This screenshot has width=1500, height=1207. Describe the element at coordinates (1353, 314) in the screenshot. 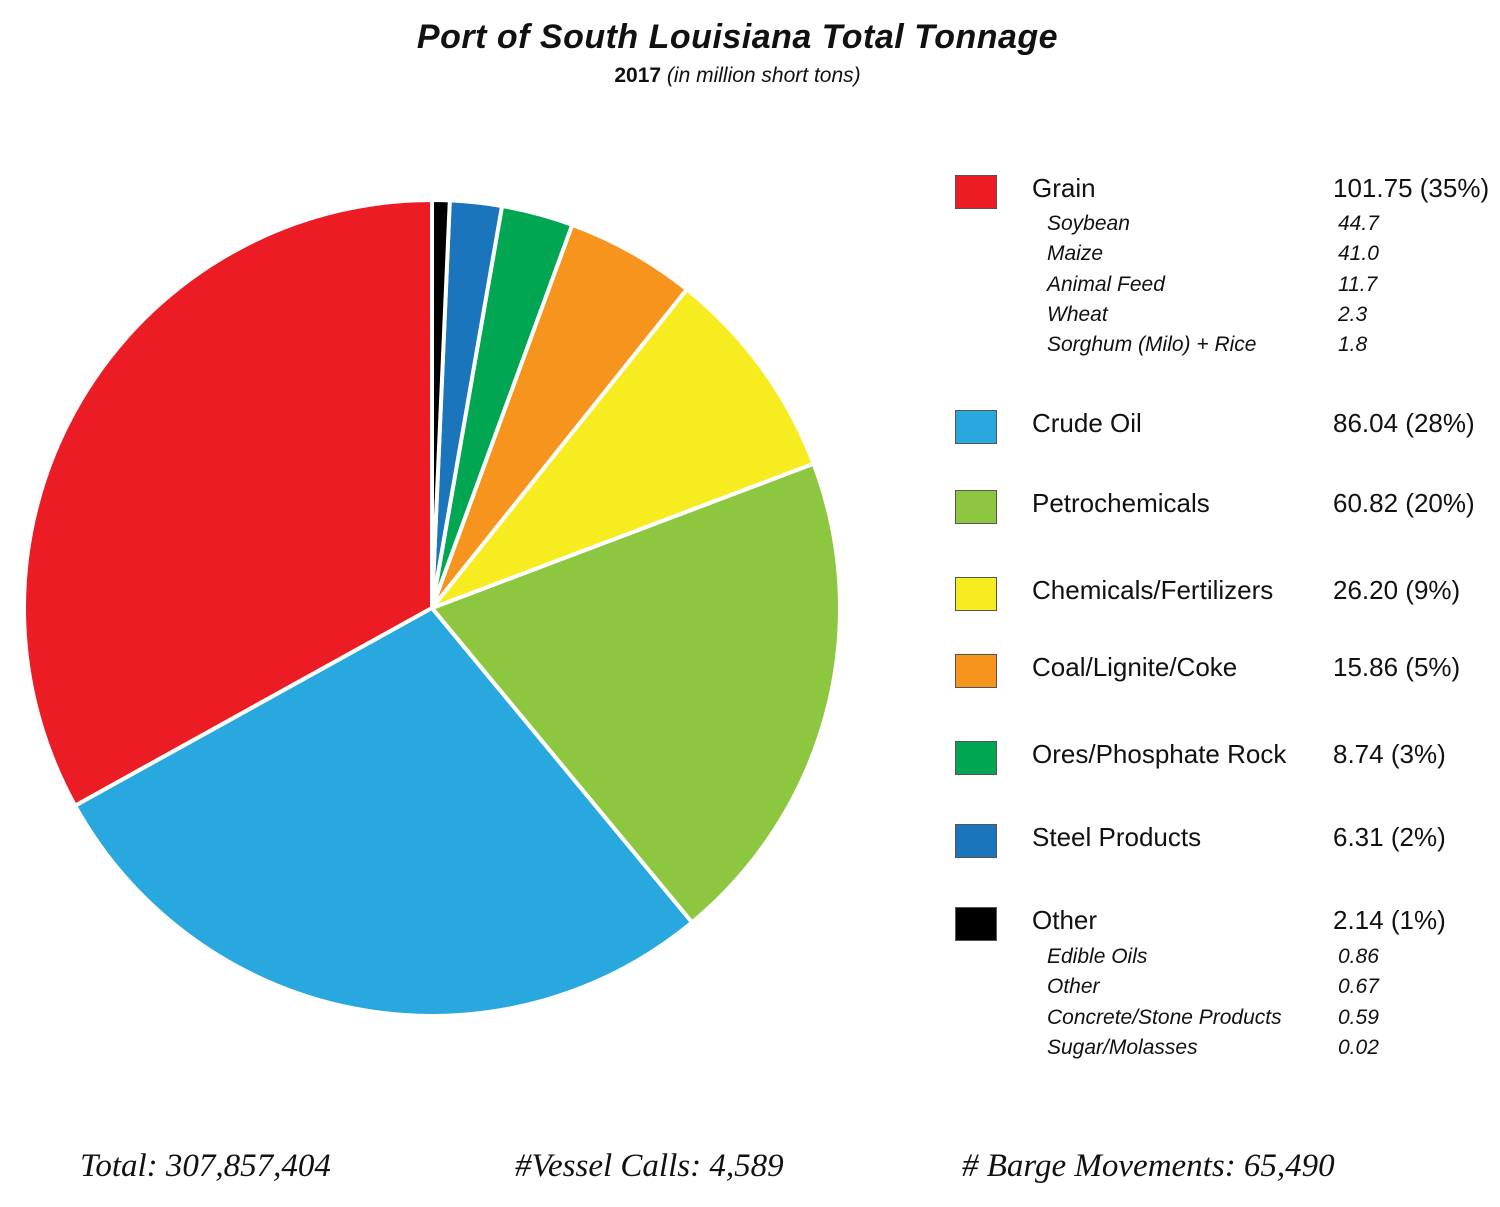

I see `legend-subvalue-wheat: 2.3` at that location.